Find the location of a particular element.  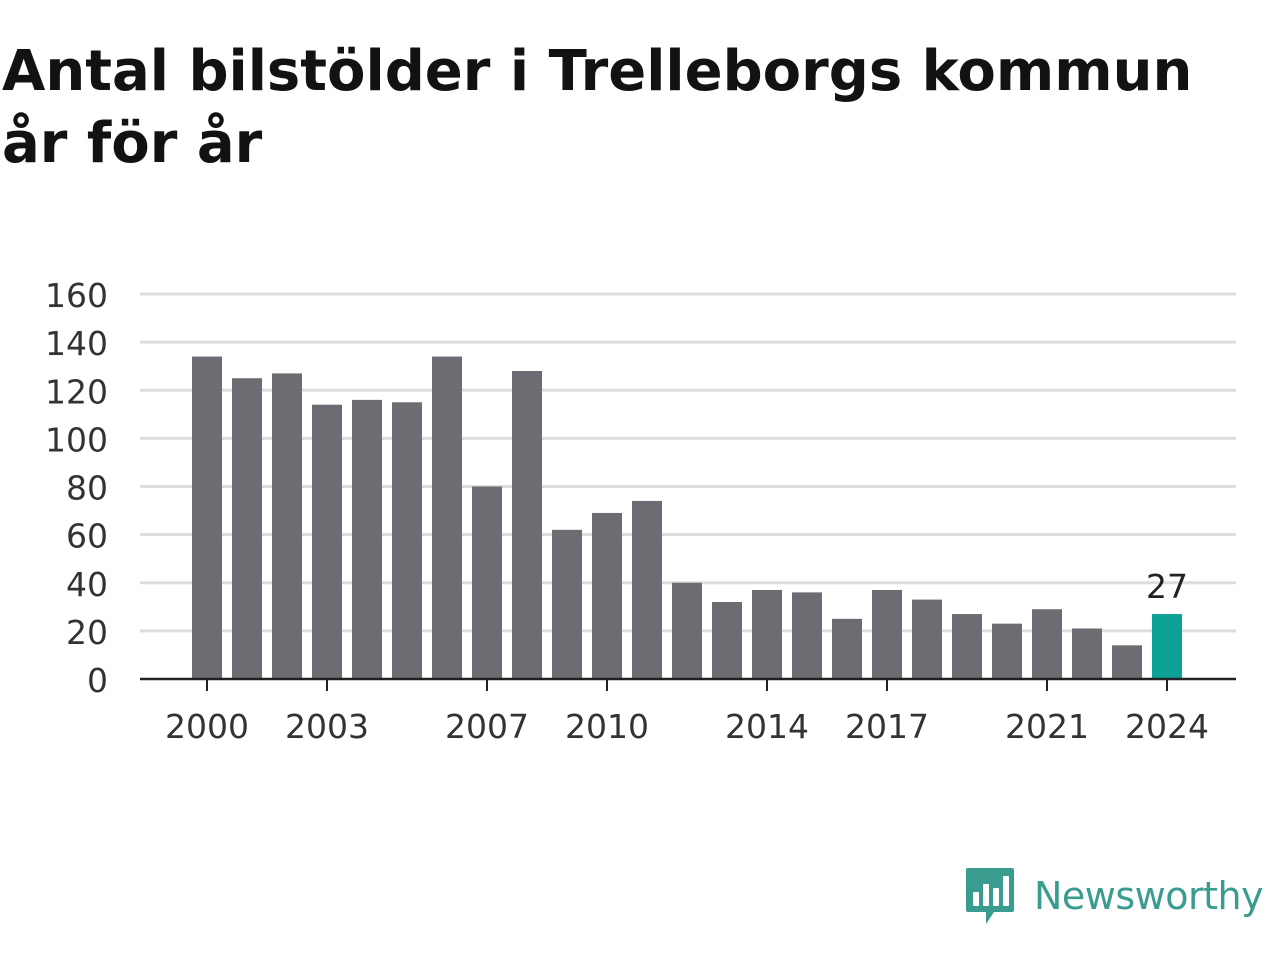

y-tick-label: 40 is located at coordinates (87, 584).